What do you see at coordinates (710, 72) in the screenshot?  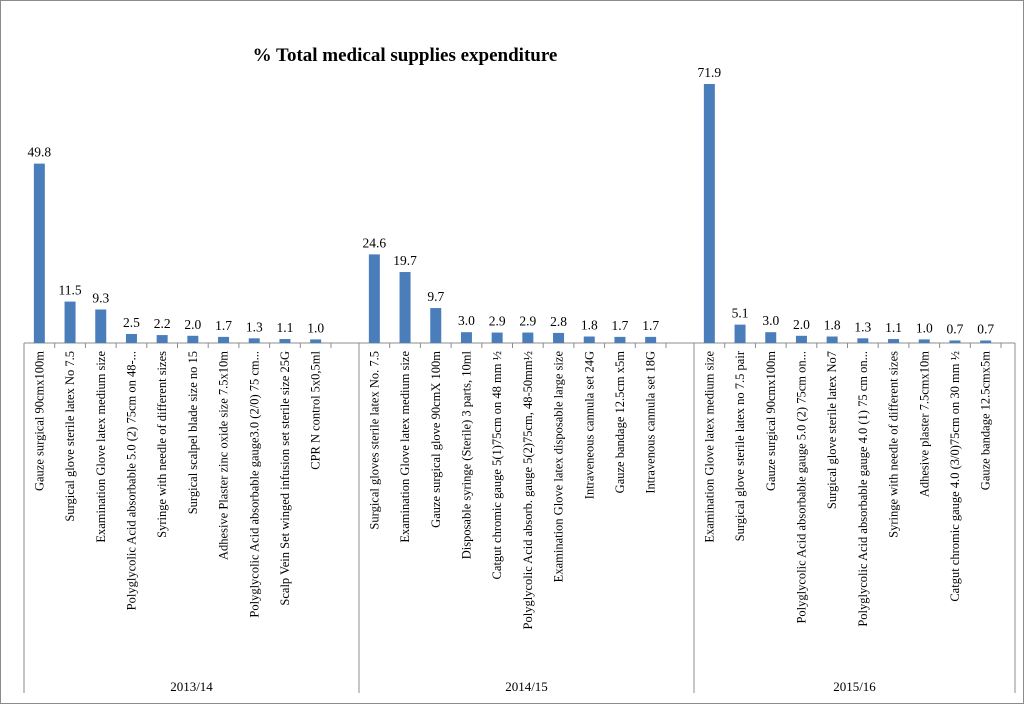 I see `data-label: 71.9` at bounding box center [710, 72].